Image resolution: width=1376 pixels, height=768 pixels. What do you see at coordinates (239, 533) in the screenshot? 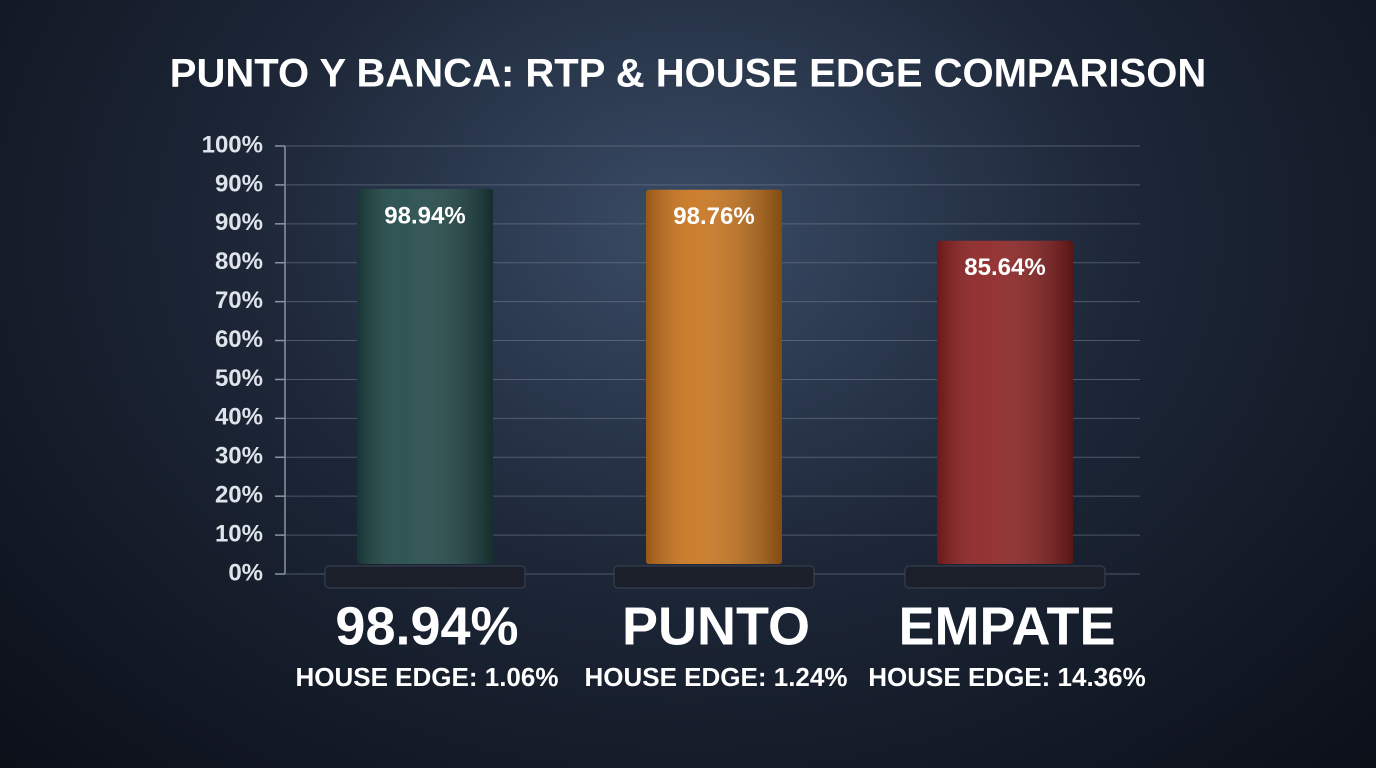
I see `y-tick-label: 10%` at bounding box center [239, 533].